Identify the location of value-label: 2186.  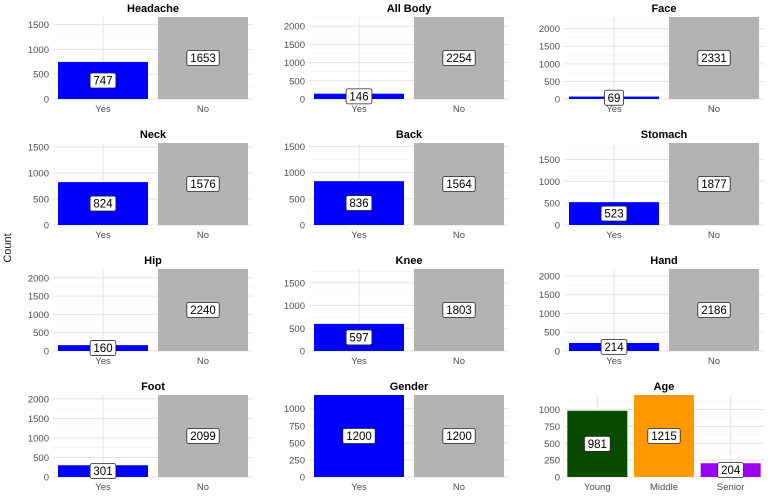
(714, 311).